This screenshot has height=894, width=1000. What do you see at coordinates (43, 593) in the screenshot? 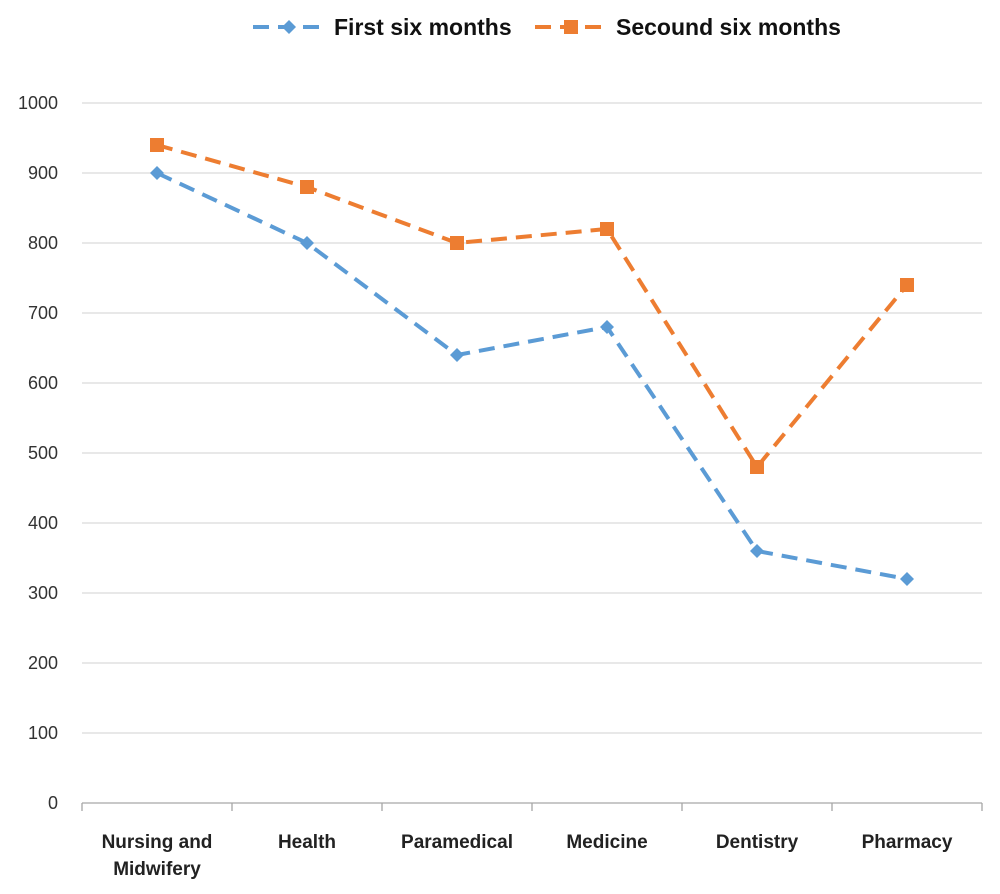
I see `y-tick-label-300: 300` at bounding box center [43, 593].